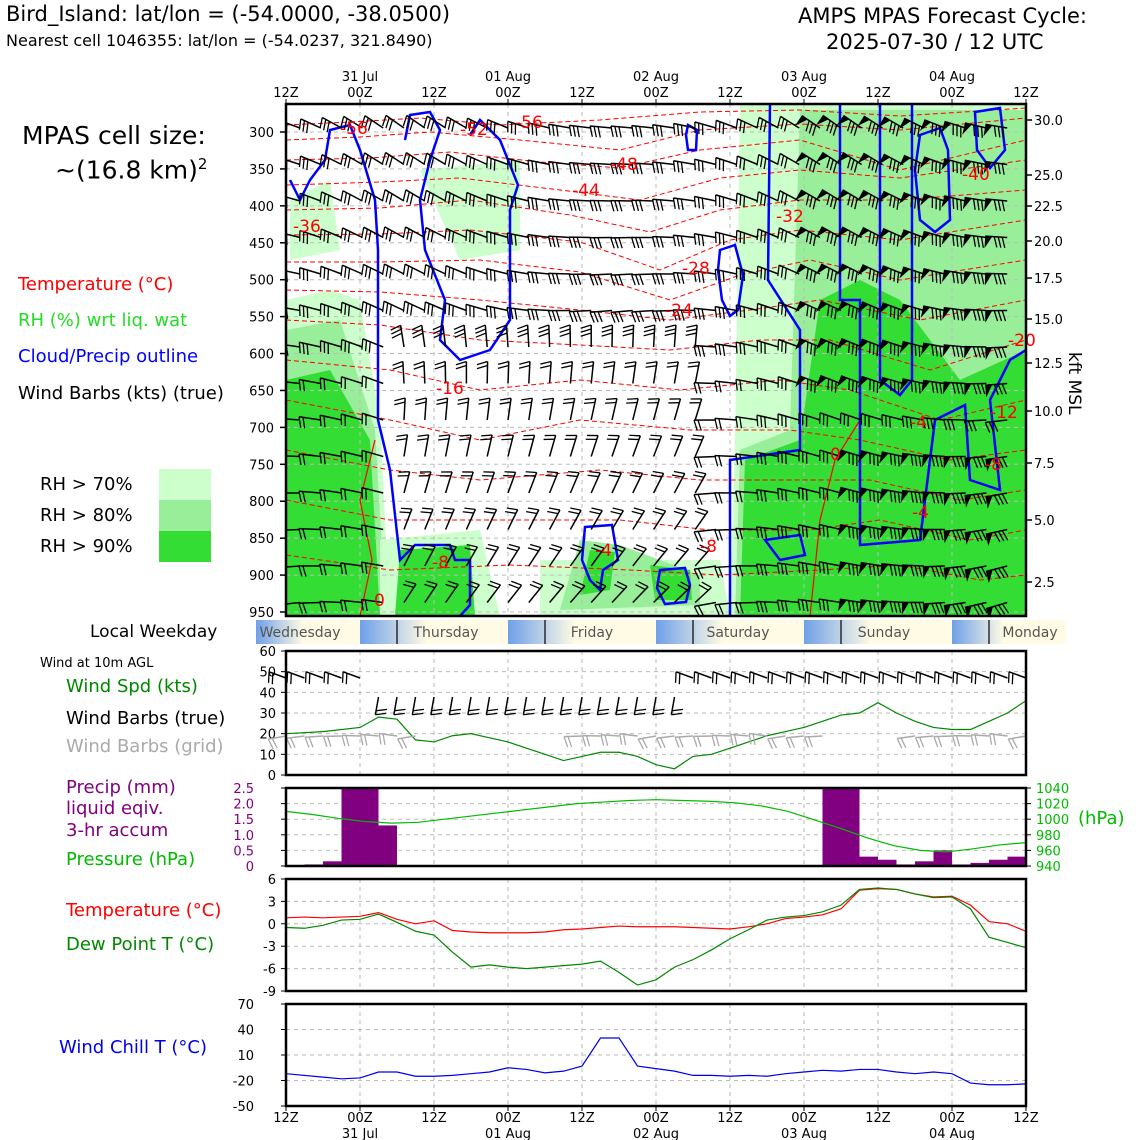 The image size is (1140, 1140). I want to click on kft-tick-label: 15.0, so click(1048, 320).